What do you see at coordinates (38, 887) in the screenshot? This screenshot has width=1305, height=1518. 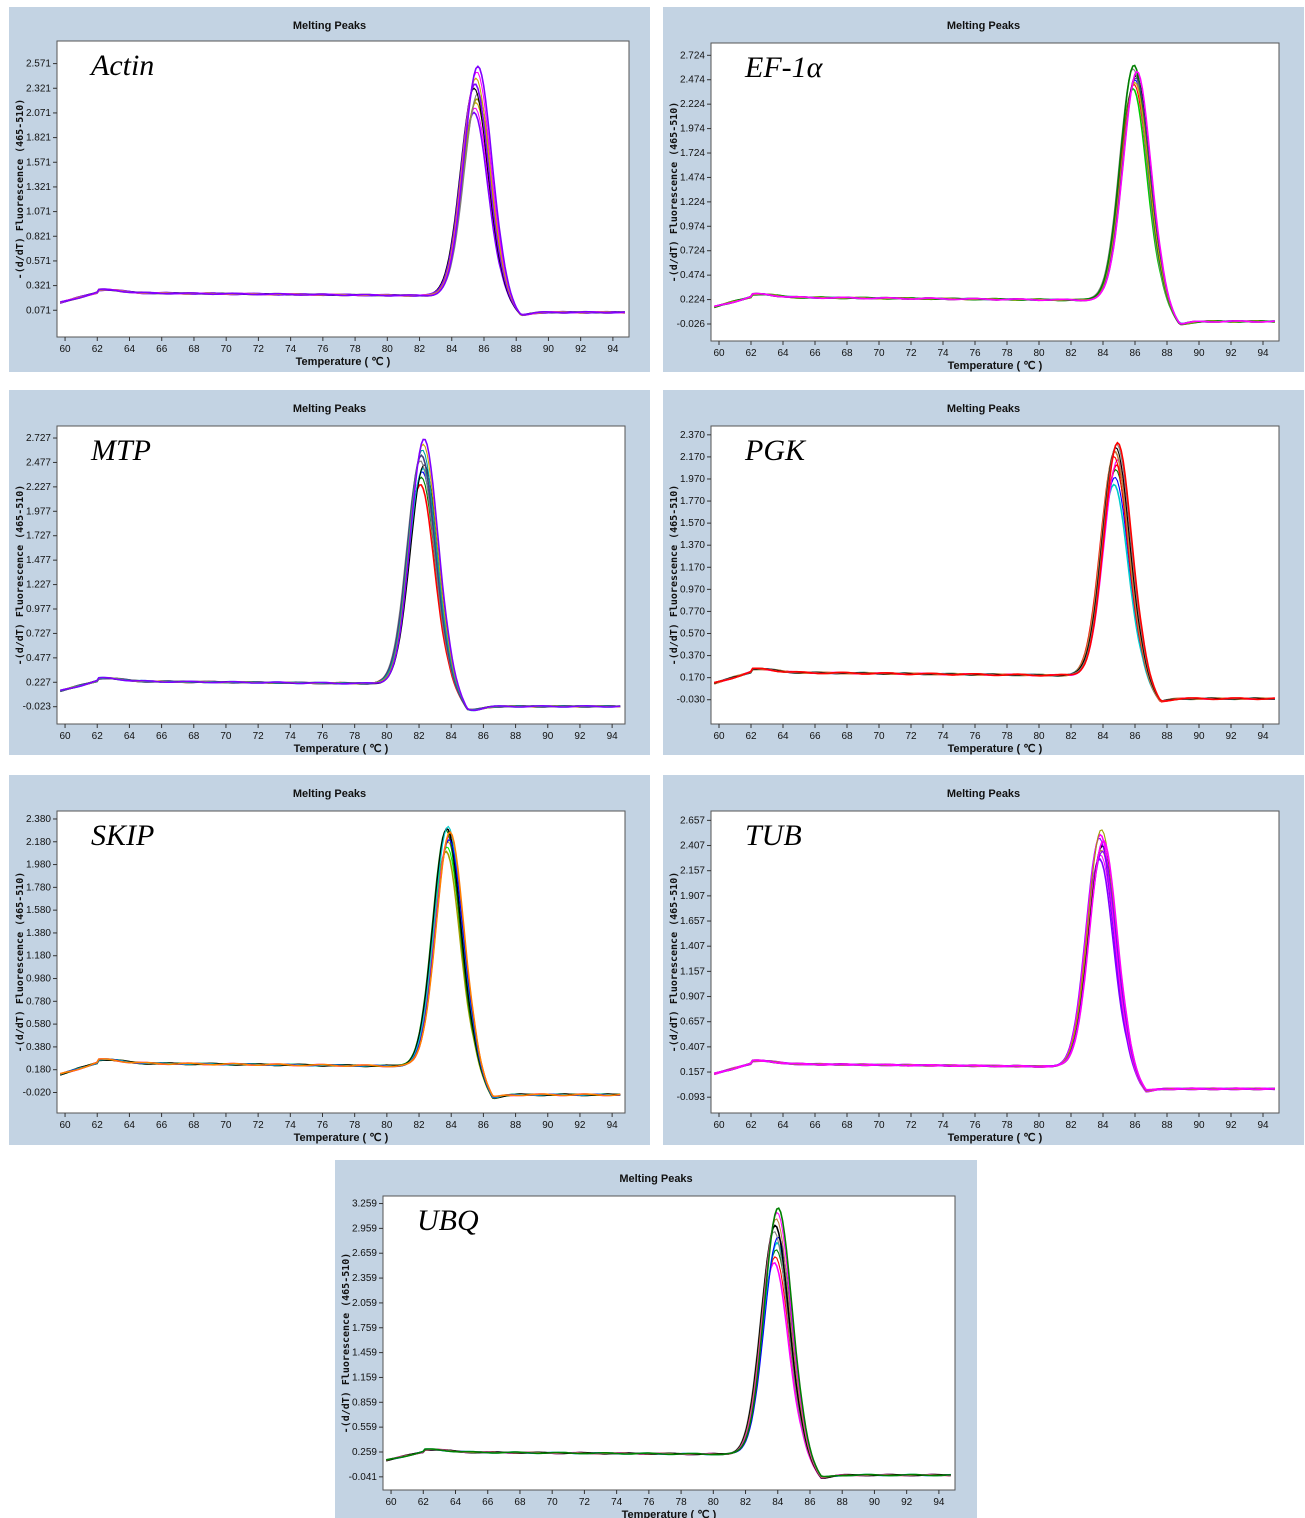 I see `y-tick-label: 1.780` at bounding box center [38, 887].